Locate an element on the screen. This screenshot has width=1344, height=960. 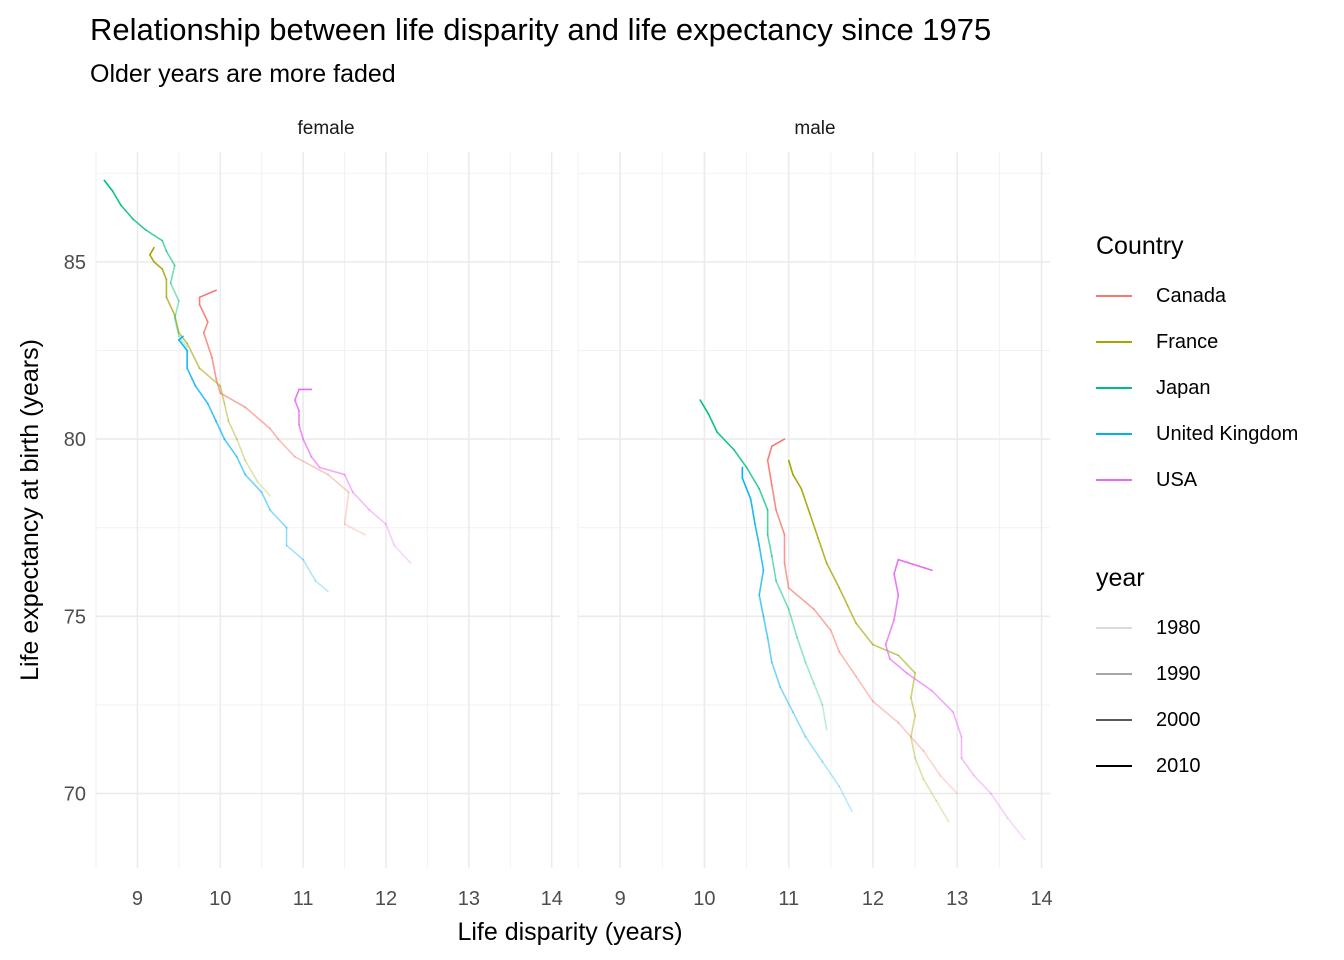
y-tick-label: 80 is located at coordinates (75, 440).